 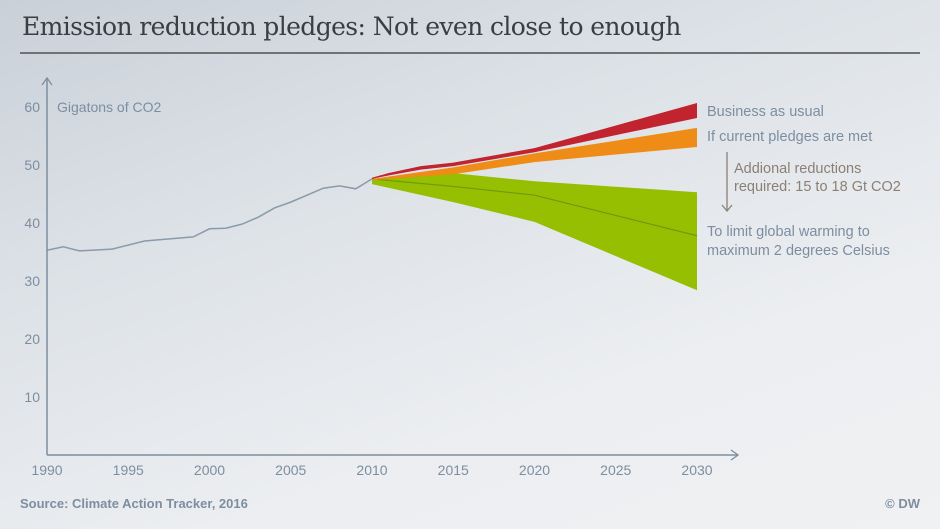 I want to click on x-tick-label: 2010, so click(x=371, y=470).